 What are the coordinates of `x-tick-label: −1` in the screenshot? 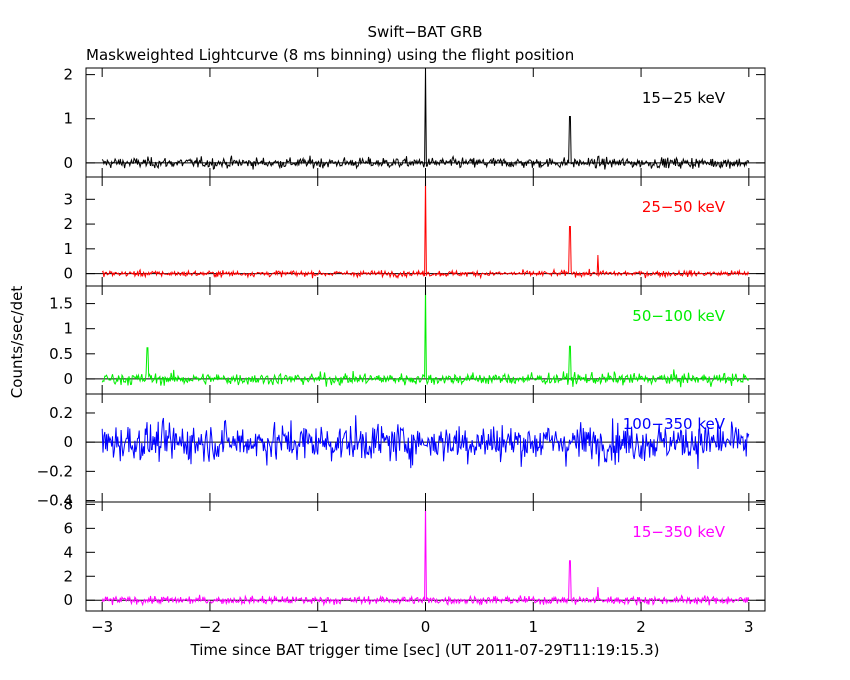 It's located at (318, 627).